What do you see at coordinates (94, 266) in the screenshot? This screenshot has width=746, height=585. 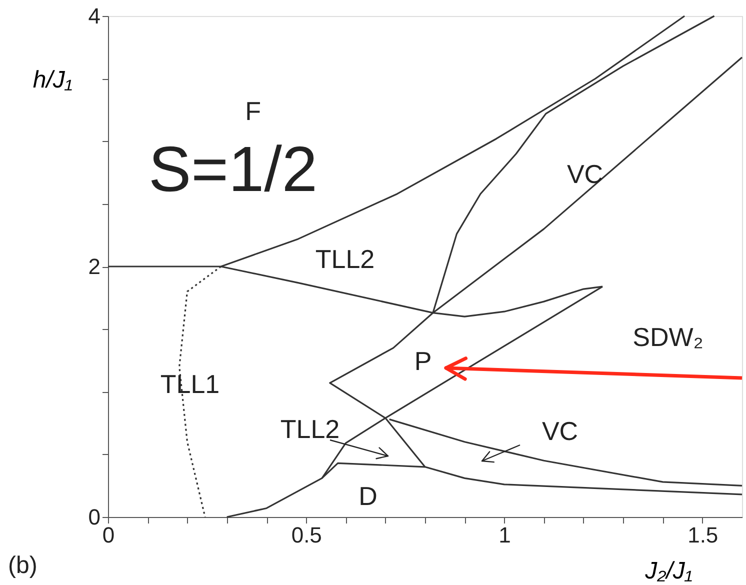 I see `y-tick-label: 2` at bounding box center [94, 266].